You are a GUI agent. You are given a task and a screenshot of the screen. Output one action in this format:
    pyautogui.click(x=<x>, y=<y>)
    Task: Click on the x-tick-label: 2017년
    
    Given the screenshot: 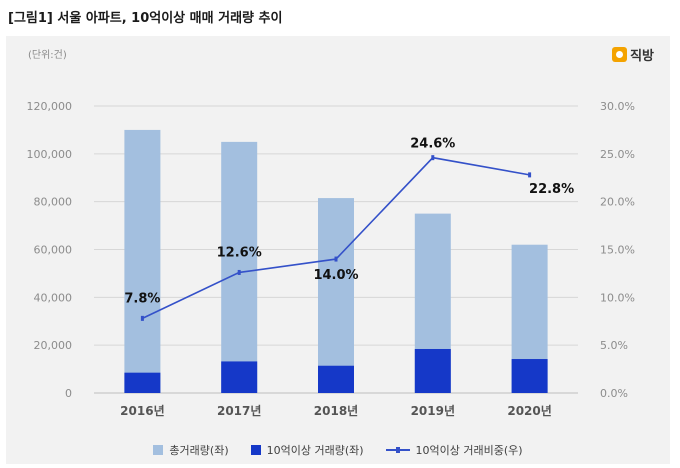 What is the action you would take?
    pyautogui.click(x=239, y=411)
    